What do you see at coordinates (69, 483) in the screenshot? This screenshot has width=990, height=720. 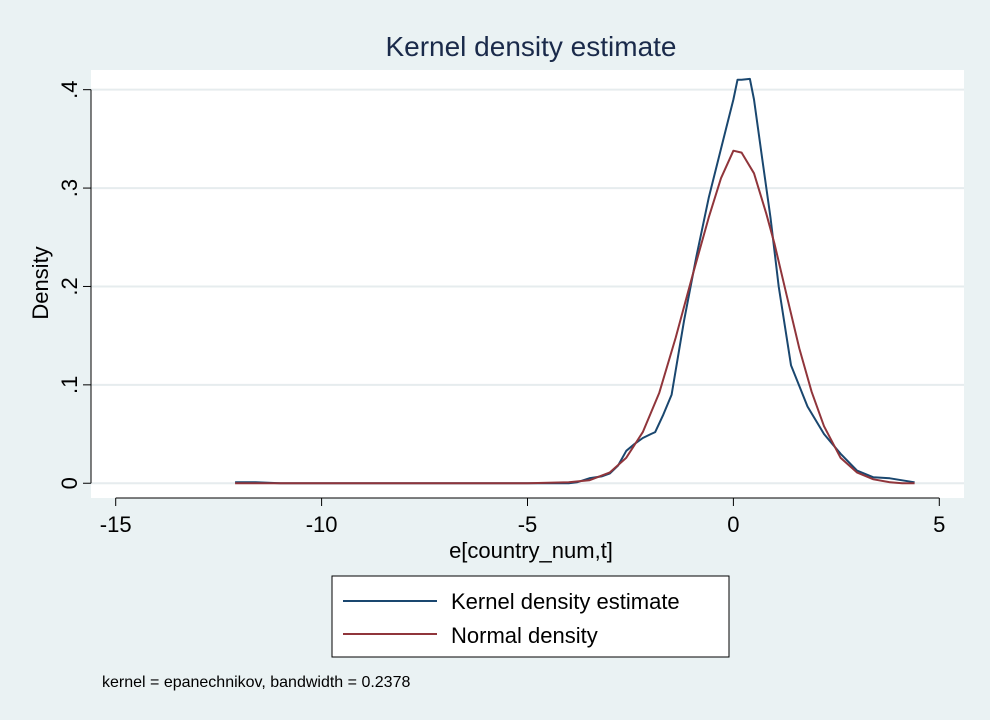 I see `y-tick-label-0: 0` at bounding box center [69, 483].